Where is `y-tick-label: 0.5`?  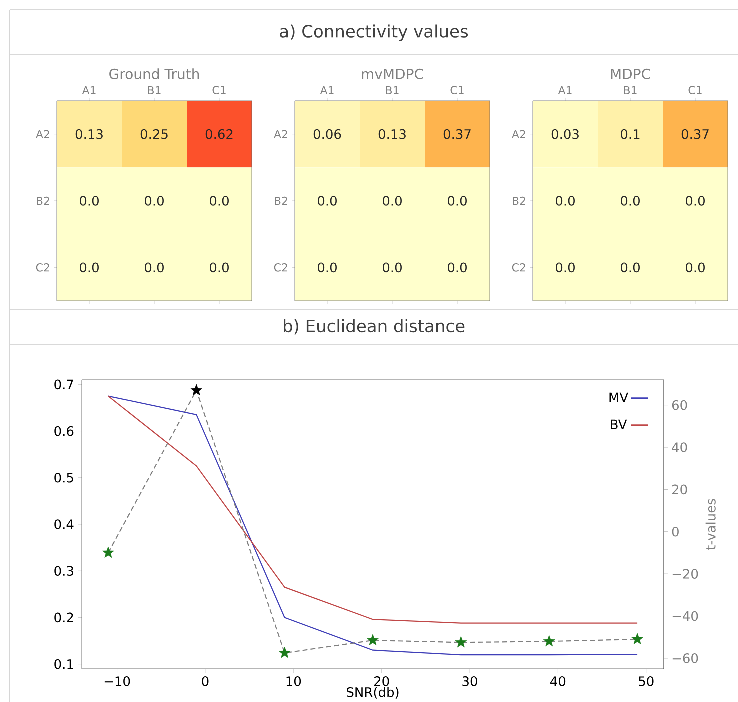 y-tick-label: 0.5 is located at coordinates (64, 477).